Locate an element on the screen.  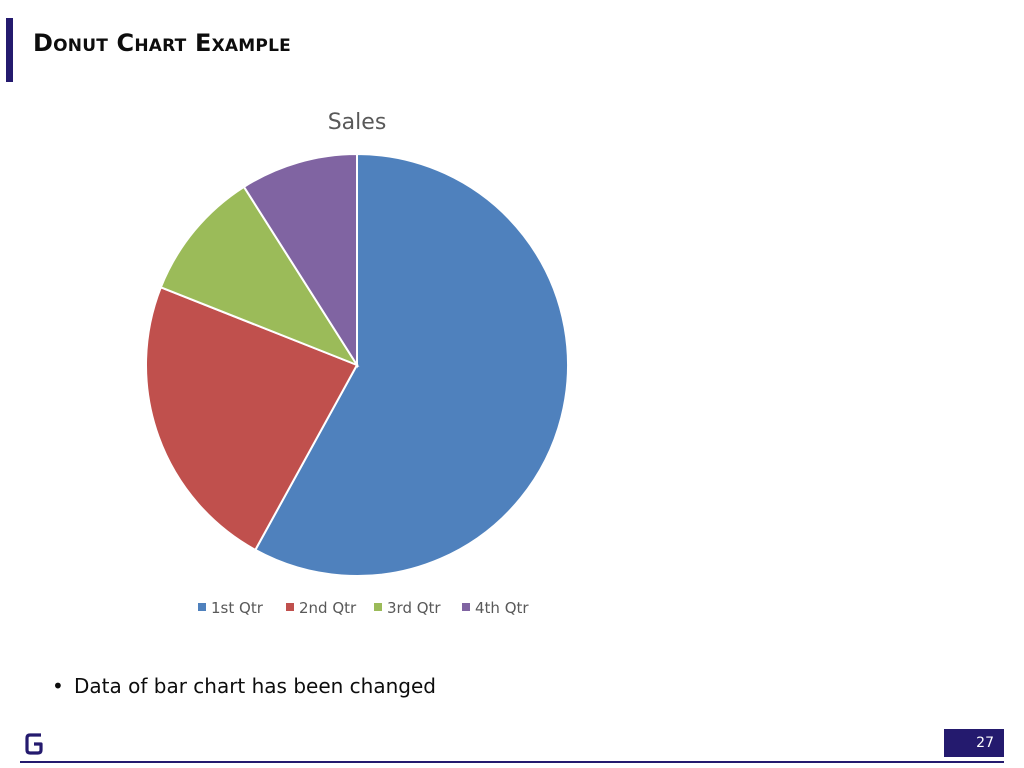
bullet-list: • Data of bar chart has been changed is located at coordinates (244, 686).